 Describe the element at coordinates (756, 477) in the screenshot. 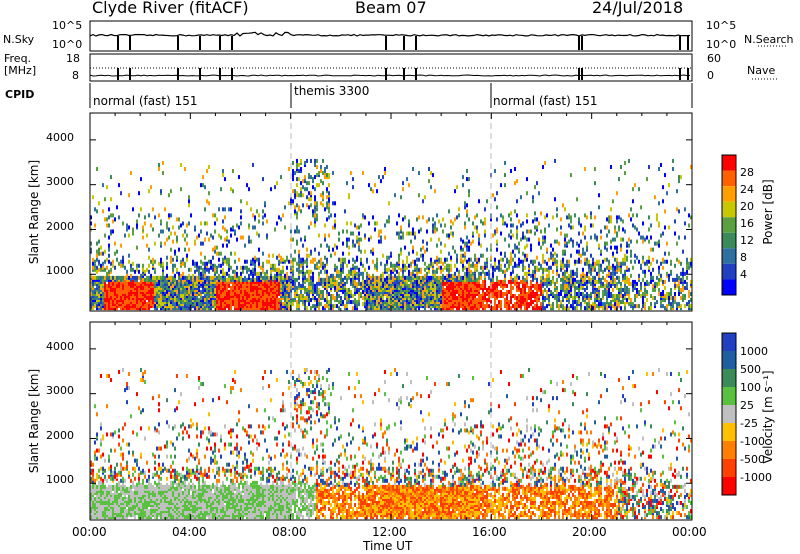

I see `vel-cbar-tick-m1000: -1000` at that location.